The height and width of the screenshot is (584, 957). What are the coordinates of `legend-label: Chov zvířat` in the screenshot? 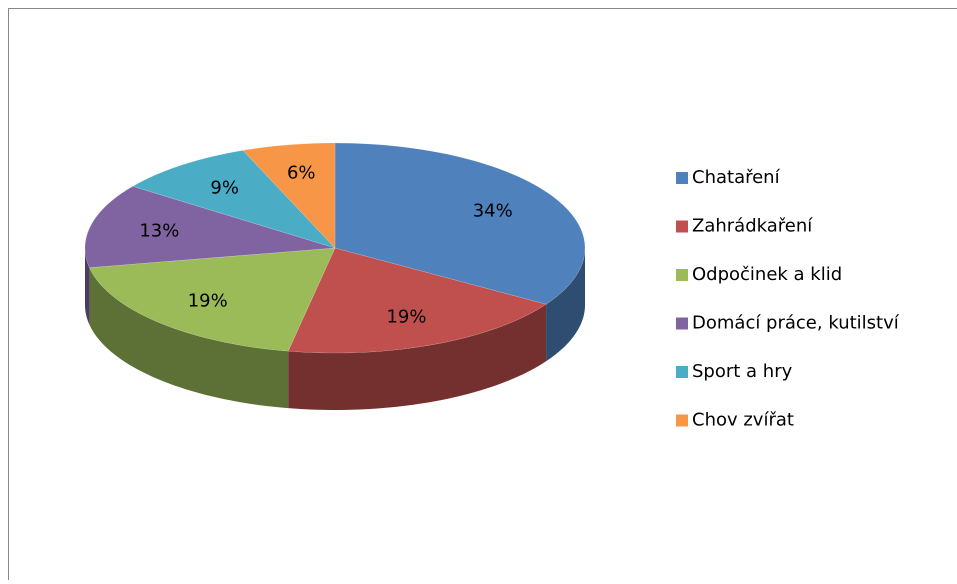 It's located at (743, 420).